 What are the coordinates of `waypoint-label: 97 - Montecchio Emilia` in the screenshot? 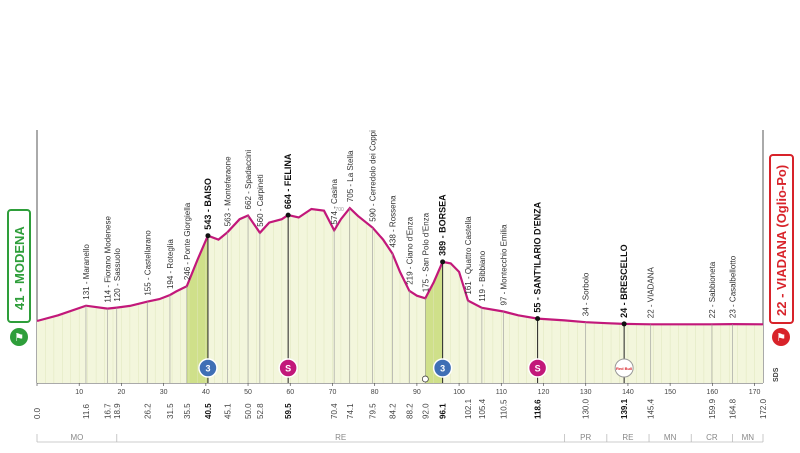 It's located at (503, 264).